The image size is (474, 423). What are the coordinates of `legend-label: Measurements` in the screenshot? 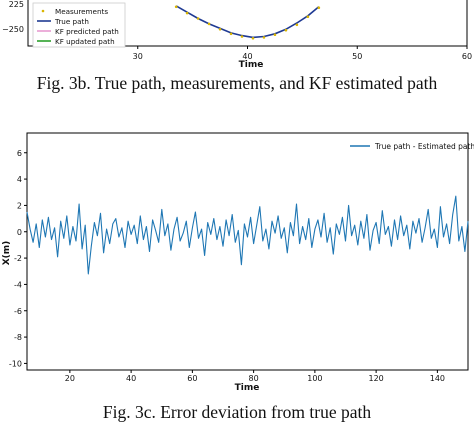 It's located at (81, 11).